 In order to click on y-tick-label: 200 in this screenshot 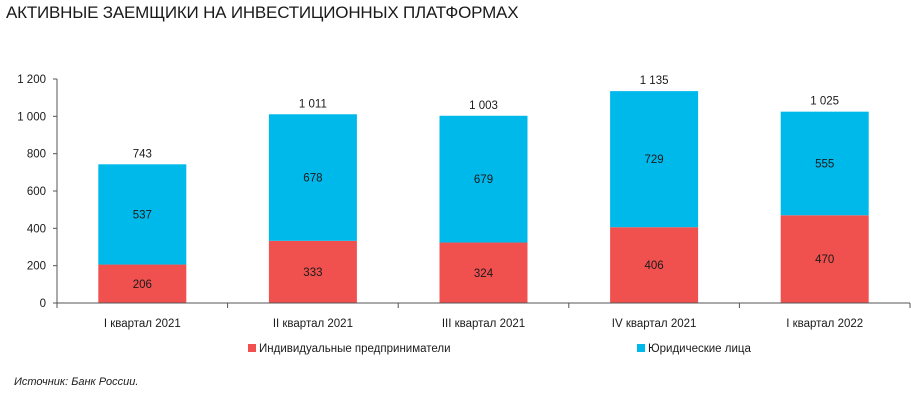, I will do `click(36, 267)`.